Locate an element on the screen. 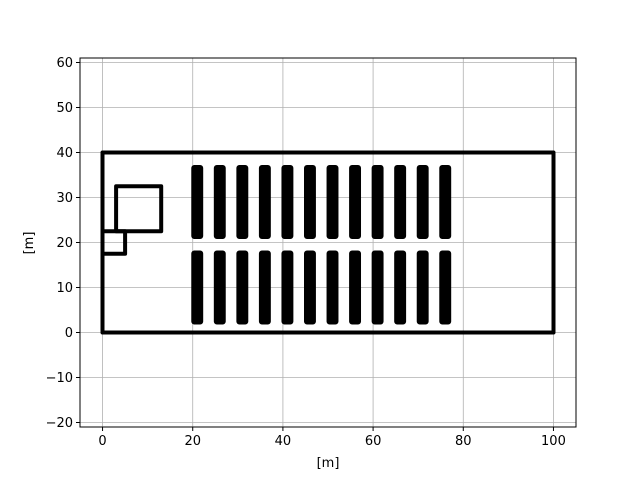  x-tick-label: 100 is located at coordinates (553, 441).